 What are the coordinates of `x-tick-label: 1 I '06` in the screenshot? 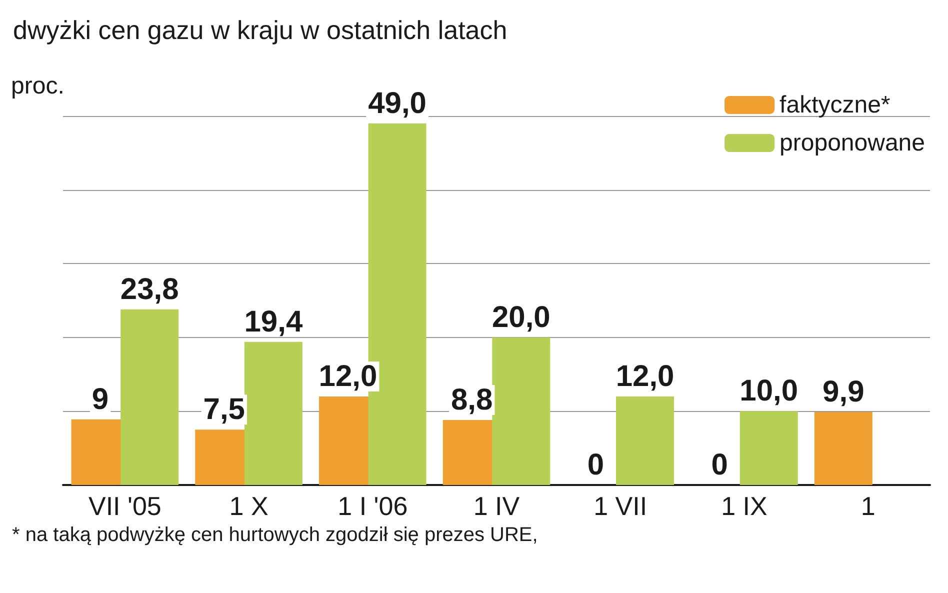 It's located at (373, 506).